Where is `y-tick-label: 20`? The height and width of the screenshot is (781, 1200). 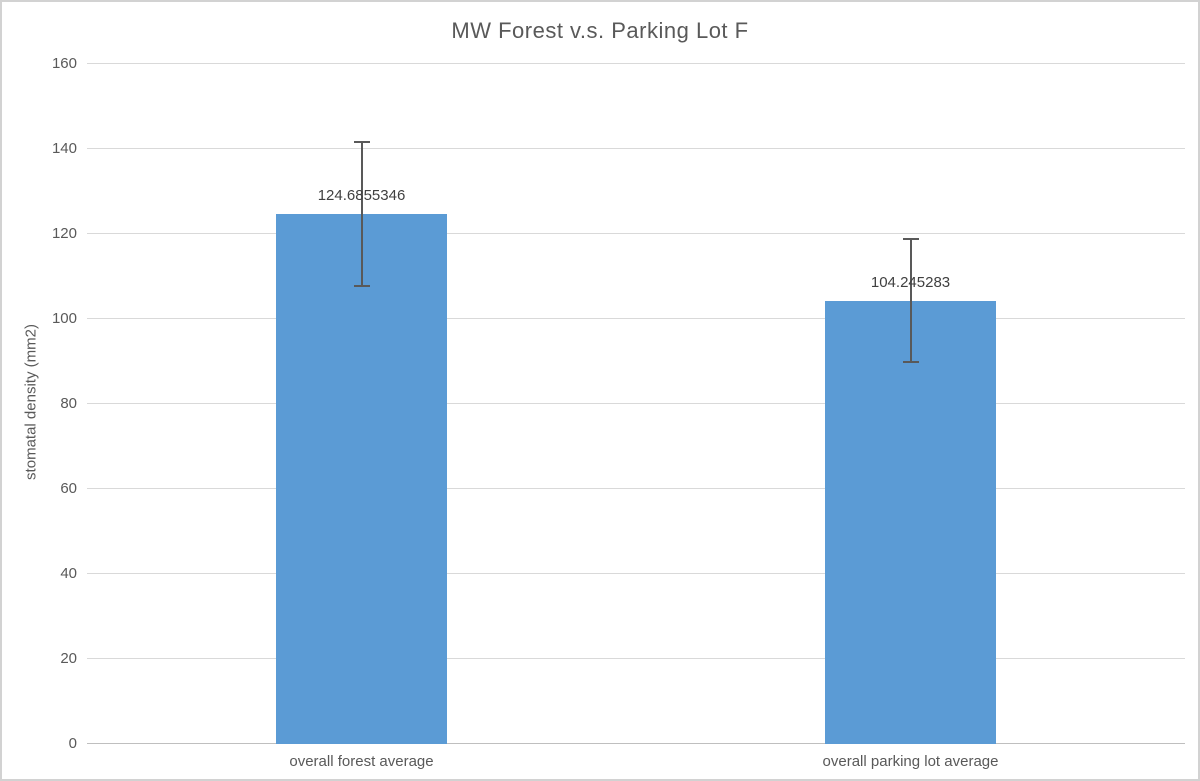
y-tick-label: 20 is located at coordinates (68, 658).